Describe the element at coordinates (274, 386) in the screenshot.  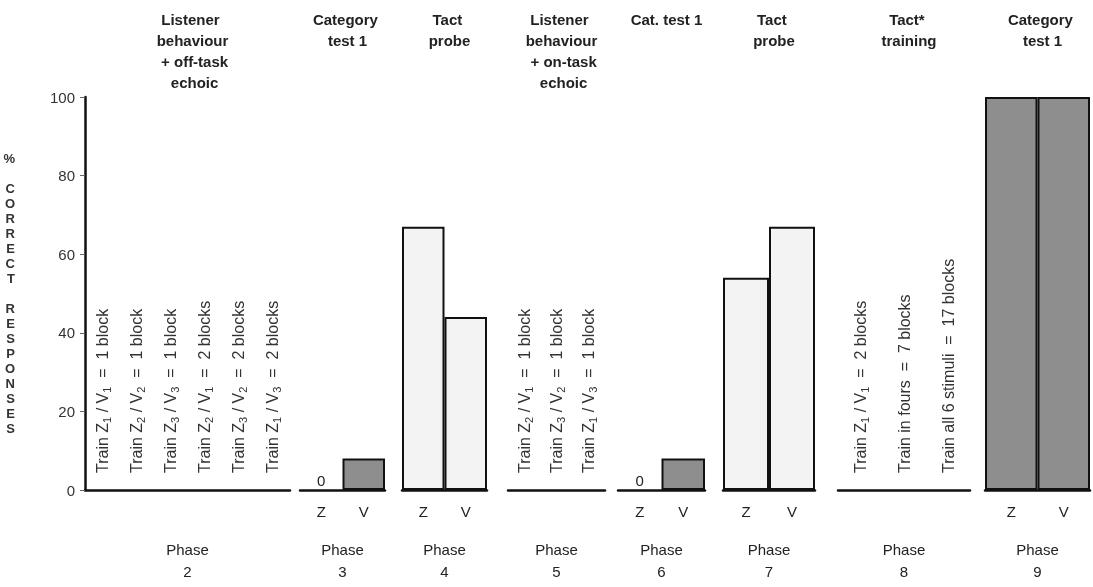
I see `annotation: Train Z1 / V3 = 2 blocks` at that location.